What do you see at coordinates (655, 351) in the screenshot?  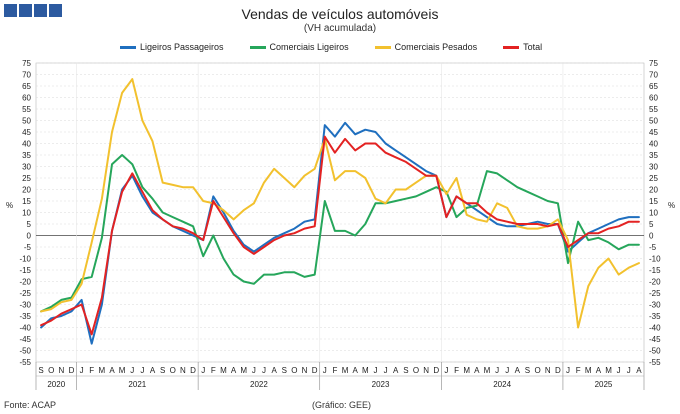 I see `y-tick-label-right: -50` at bounding box center [655, 351].